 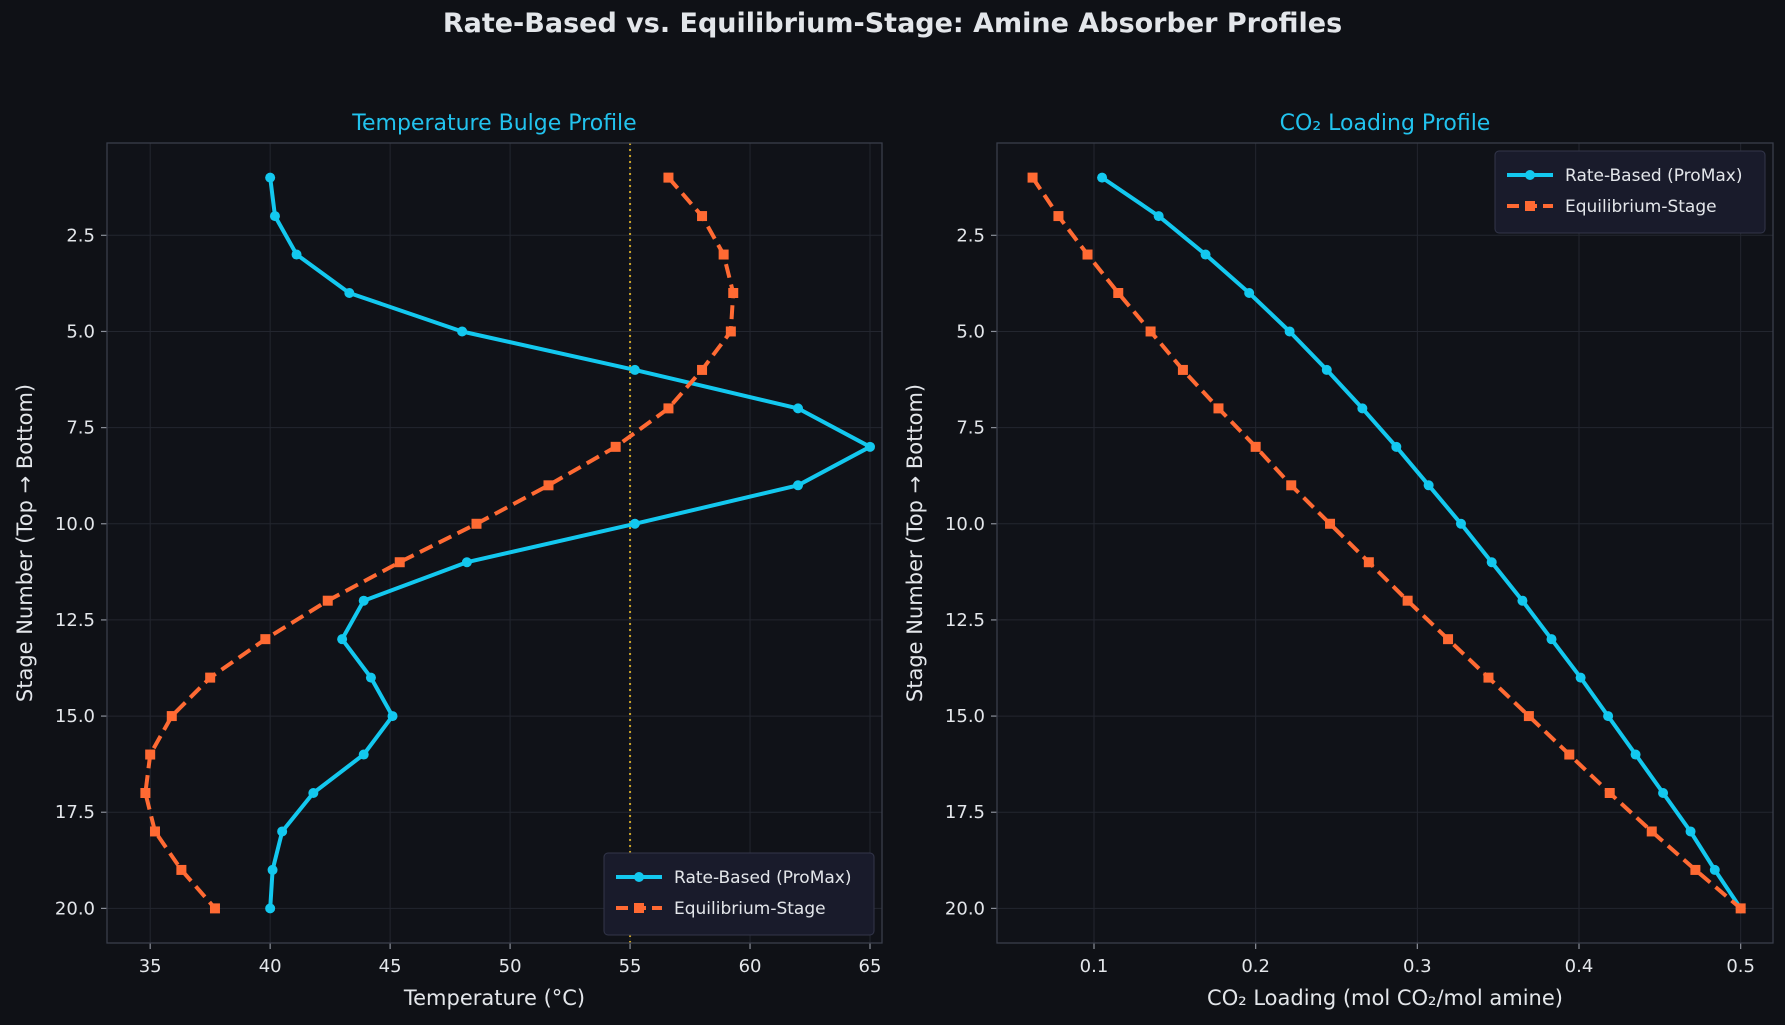 What do you see at coordinates (1653, 176) in the screenshot?
I see `legend-label: Rate-Based (ProMax)` at bounding box center [1653, 176].